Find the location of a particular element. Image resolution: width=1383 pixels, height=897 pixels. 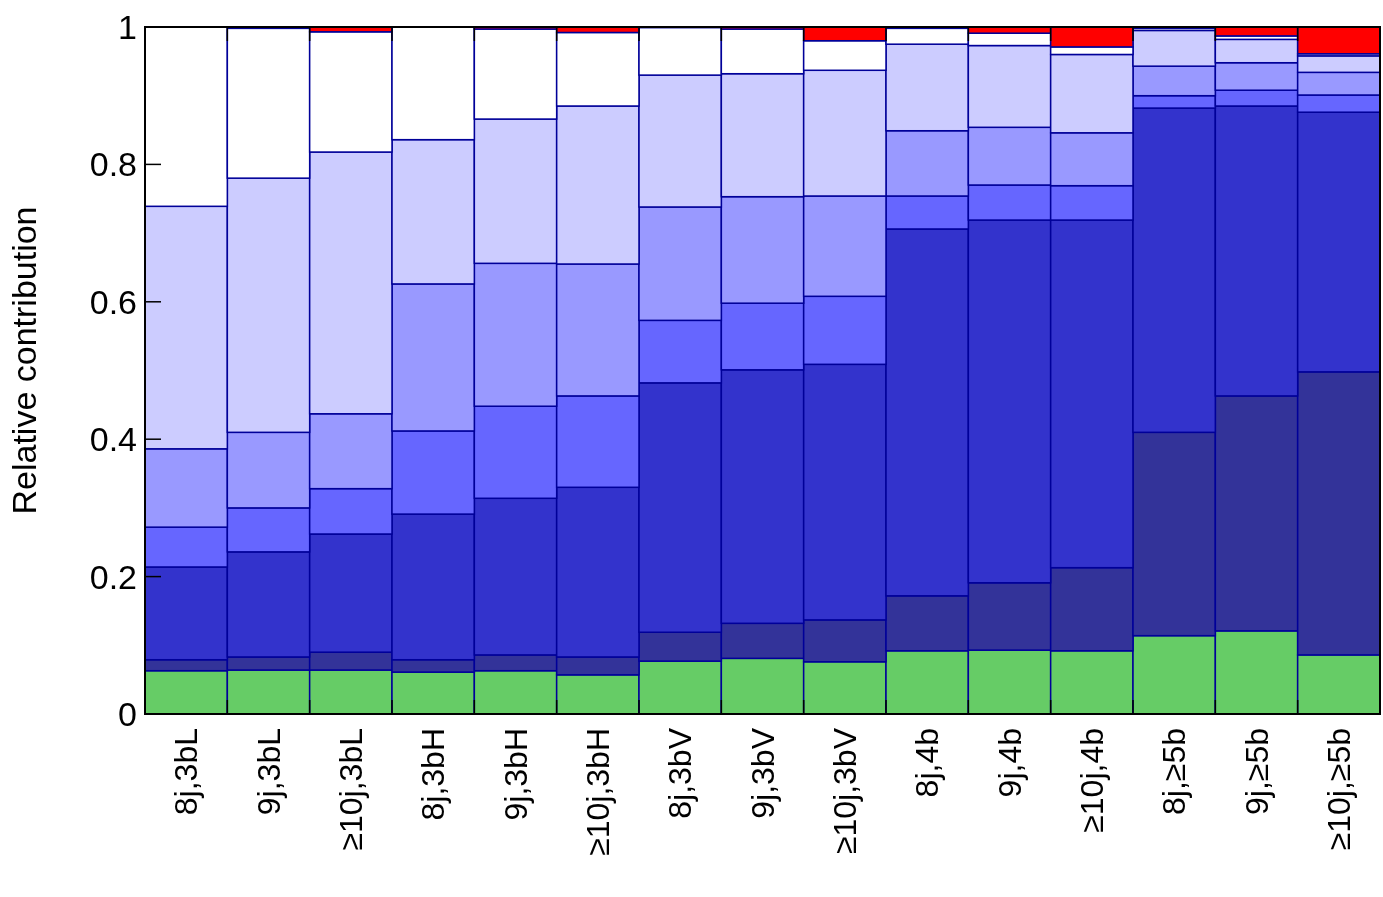

x-tick-label: ≥10j,3bV is located at coordinates (845, 791).